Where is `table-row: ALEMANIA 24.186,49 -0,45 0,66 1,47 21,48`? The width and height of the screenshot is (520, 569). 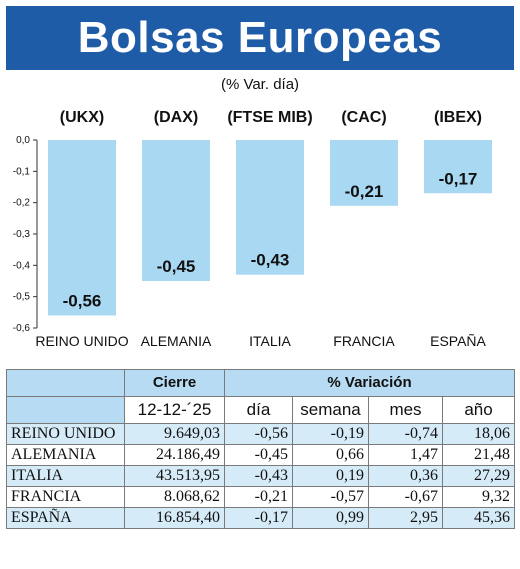
table-row: ALEMANIA 24.186,49 -0,45 0,66 1,47 21,48 is located at coordinates (261, 455).